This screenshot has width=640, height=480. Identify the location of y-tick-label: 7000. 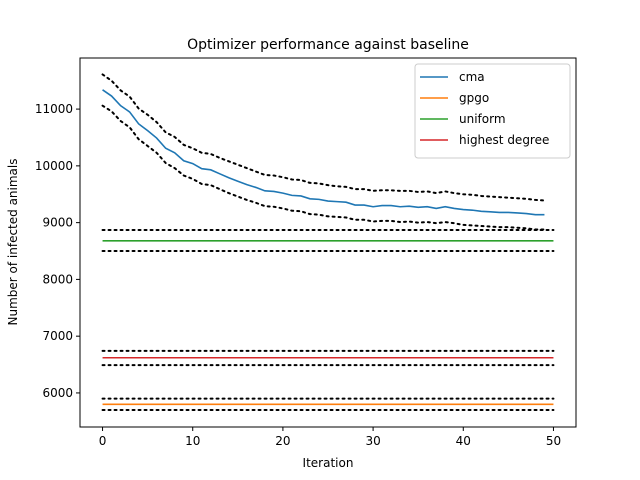
(57, 336).